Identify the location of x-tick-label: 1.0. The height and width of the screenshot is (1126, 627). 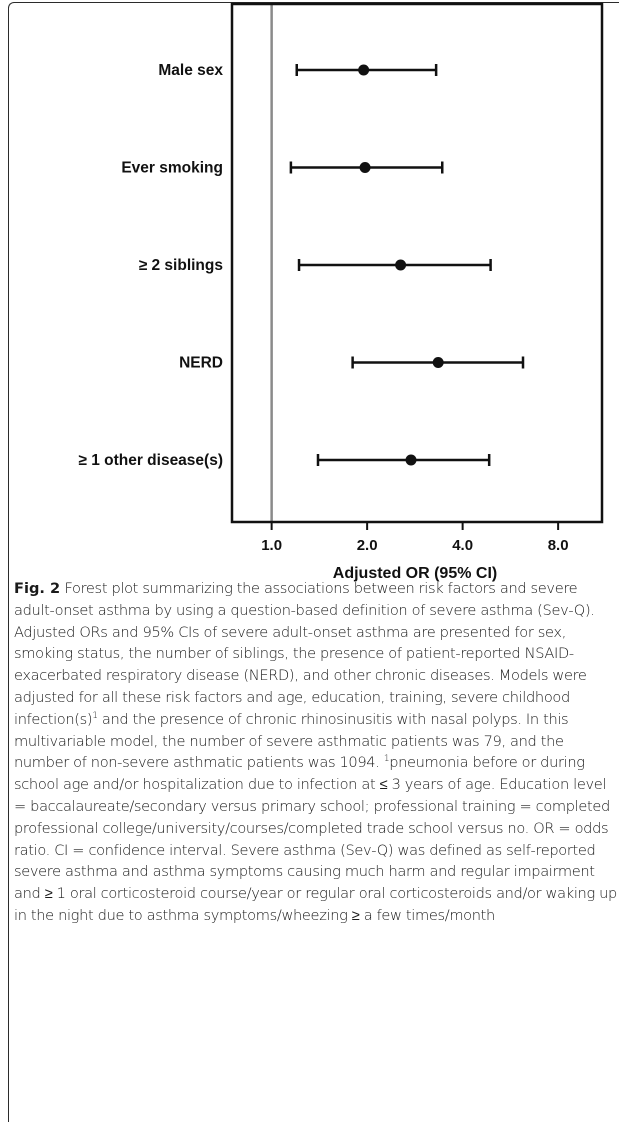
(271, 545).